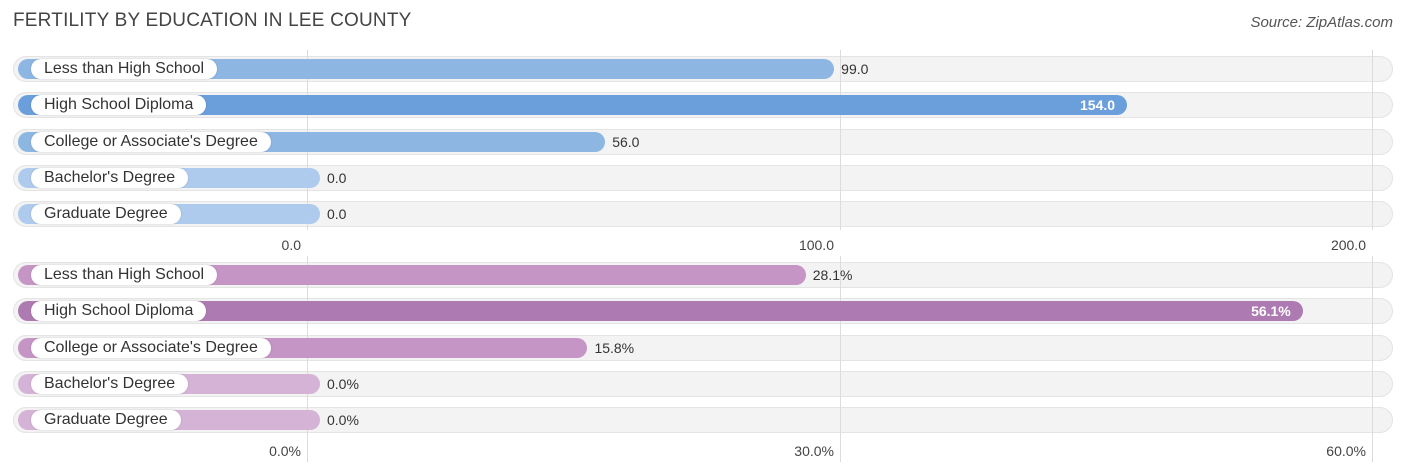  Describe the element at coordinates (285, 451) in the screenshot. I see `tick-label: 0.0%` at that location.